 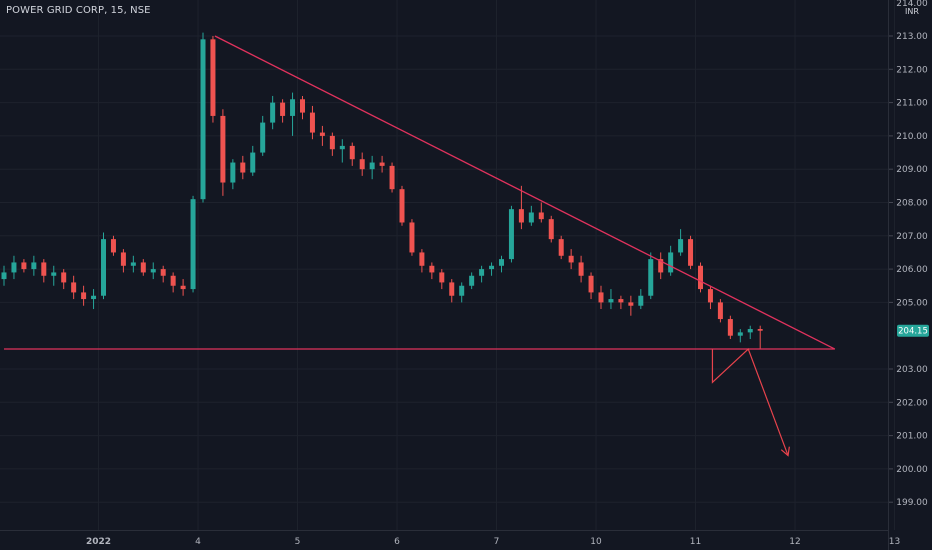 What do you see at coordinates (198, 542) in the screenshot?
I see `x-tick-label: 4` at bounding box center [198, 542].